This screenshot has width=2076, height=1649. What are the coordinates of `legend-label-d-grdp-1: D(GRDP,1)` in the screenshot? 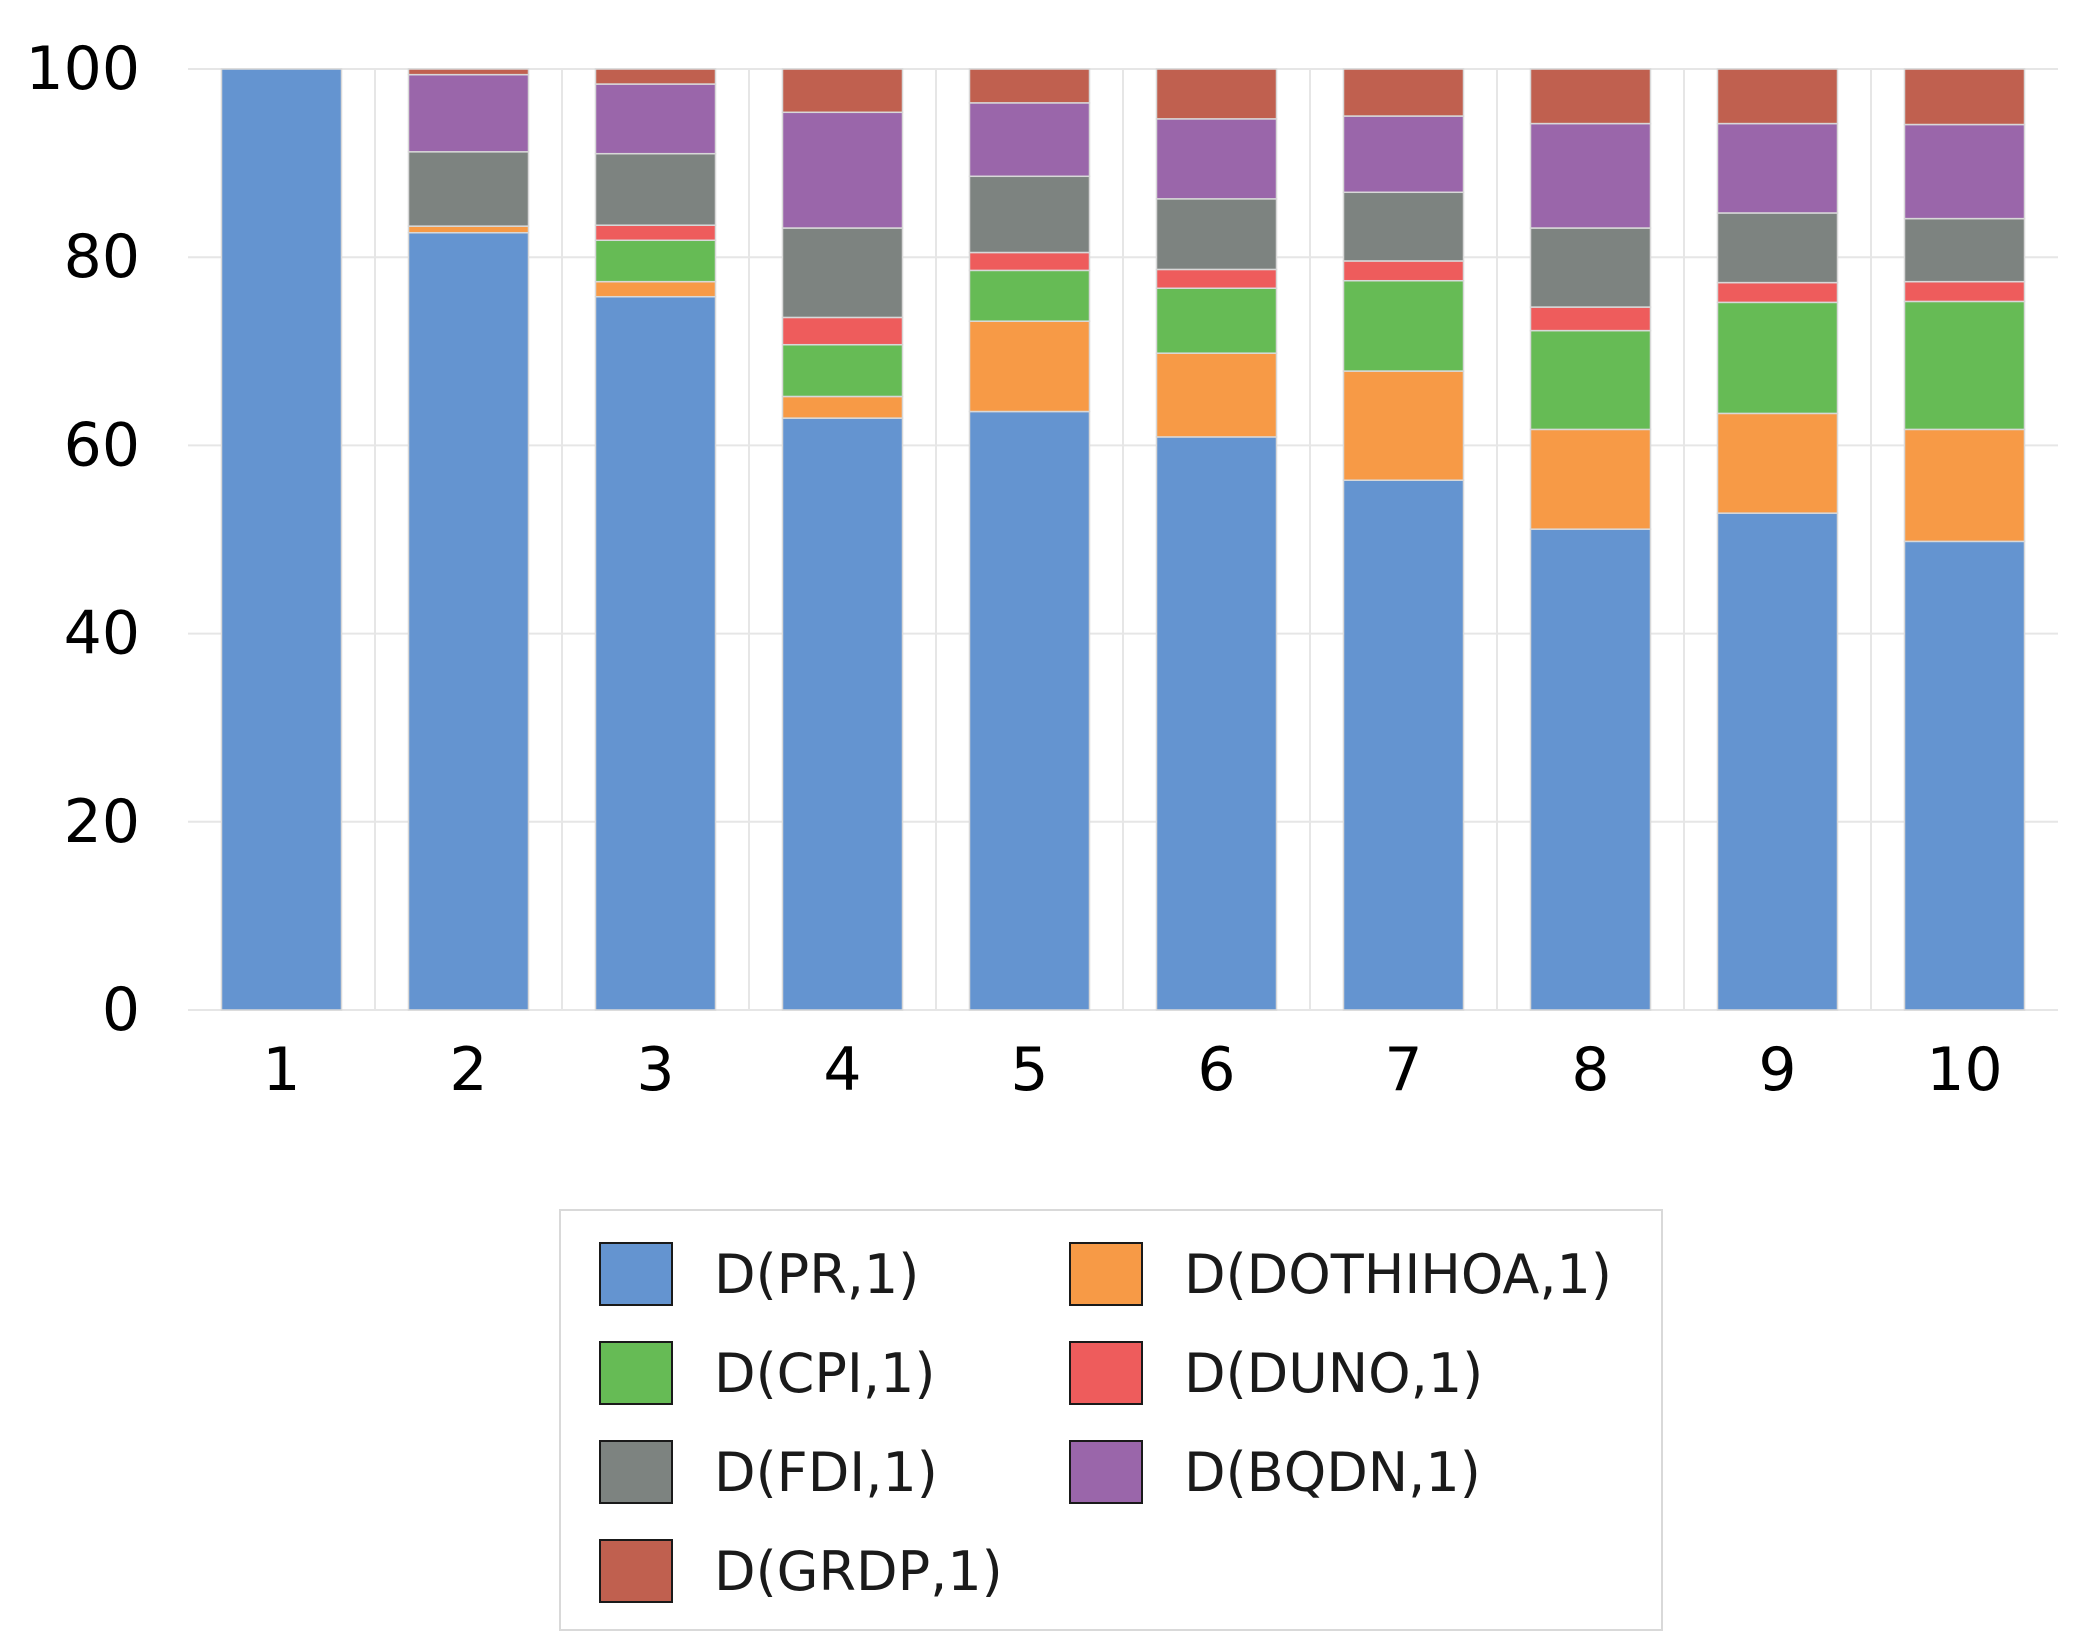 It's located at (858, 1571).